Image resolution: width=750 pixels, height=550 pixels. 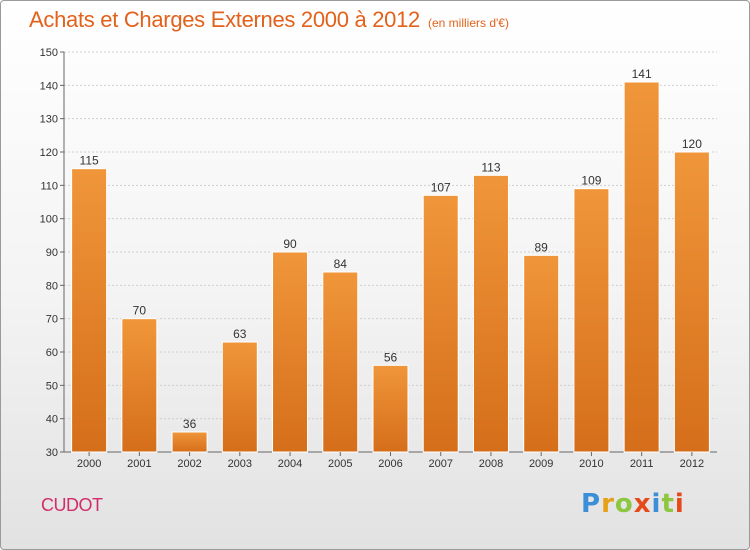 I want to click on bar-2012, so click(x=691, y=302).